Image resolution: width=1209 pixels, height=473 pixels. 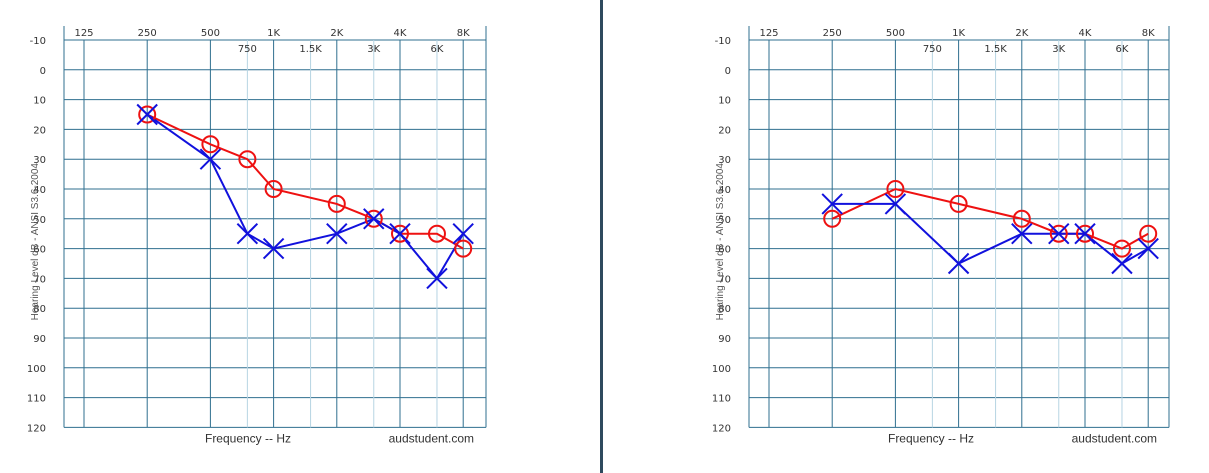 I want to click on x-tick-label: 2K, so click(x=336, y=33).